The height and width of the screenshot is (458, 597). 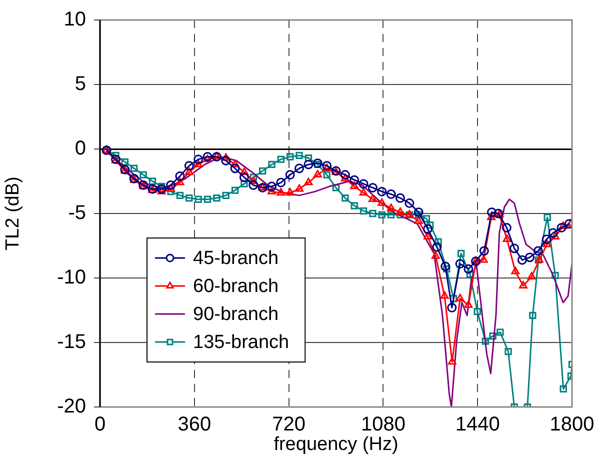 What do you see at coordinates (75, 19) in the screenshot?
I see `y-tick-label: 10` at bounding box center [75, 19].